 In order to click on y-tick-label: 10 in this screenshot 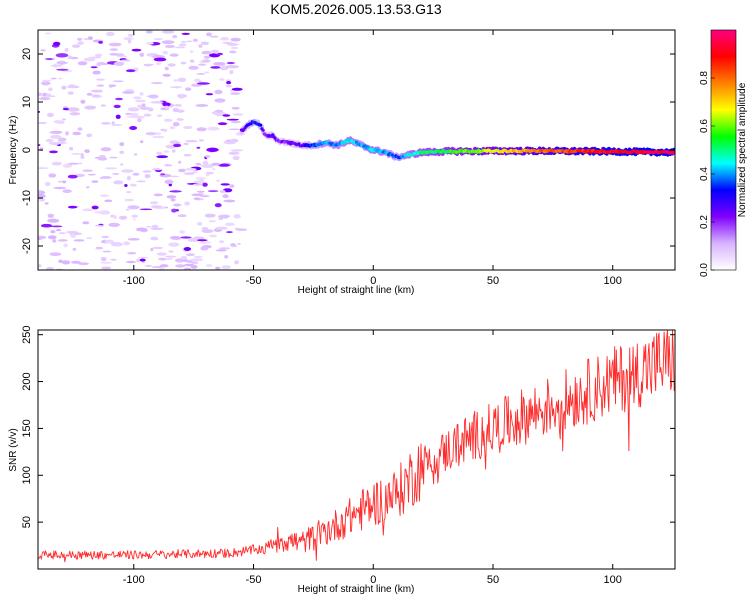, I will do `click(27, 102)`.